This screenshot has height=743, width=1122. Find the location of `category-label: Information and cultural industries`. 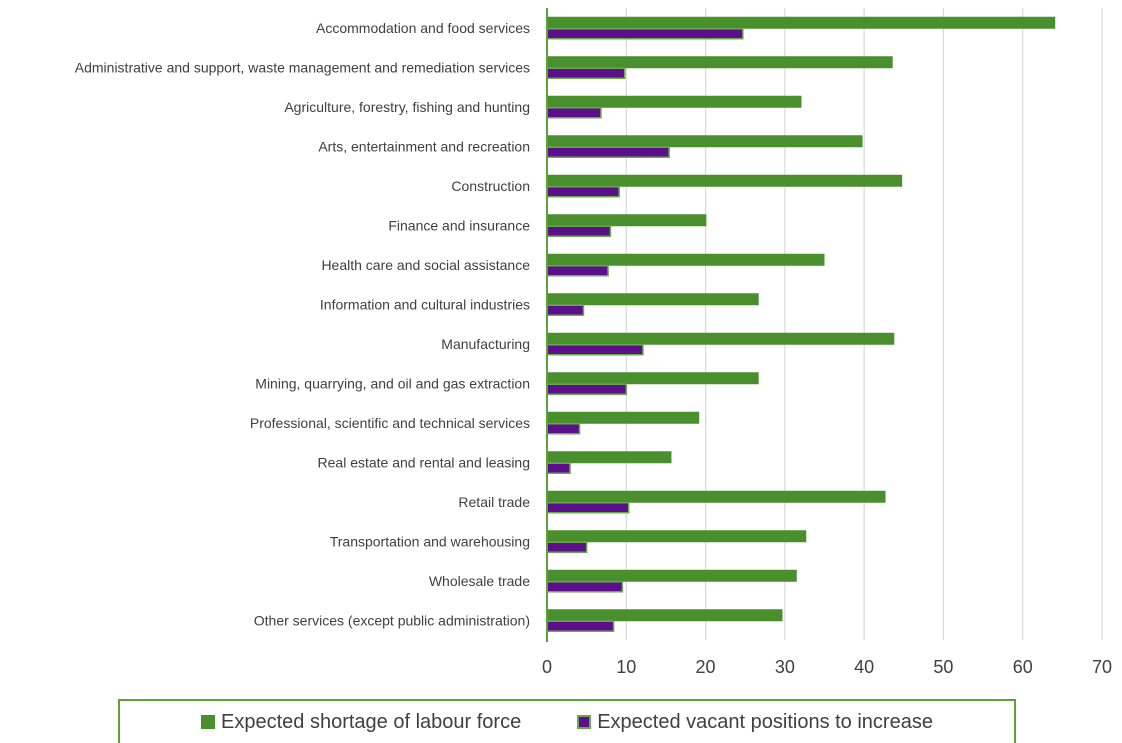

category-label: Information and cultural industries is located at coordinates (425, 304).